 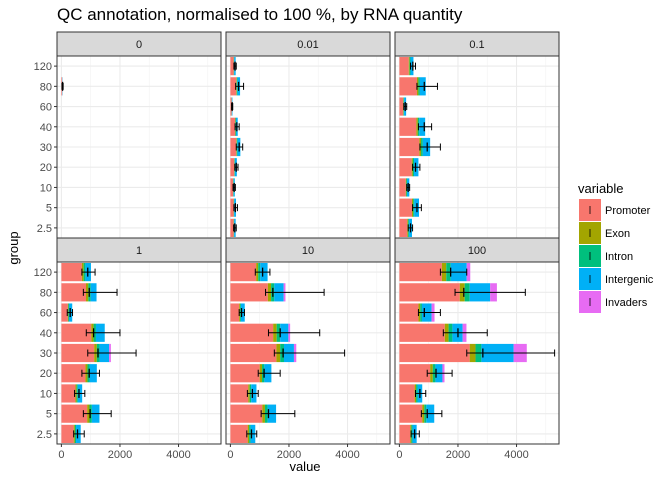 I want to click on y-tick-label: 2.5, so click(x=44, y=435).